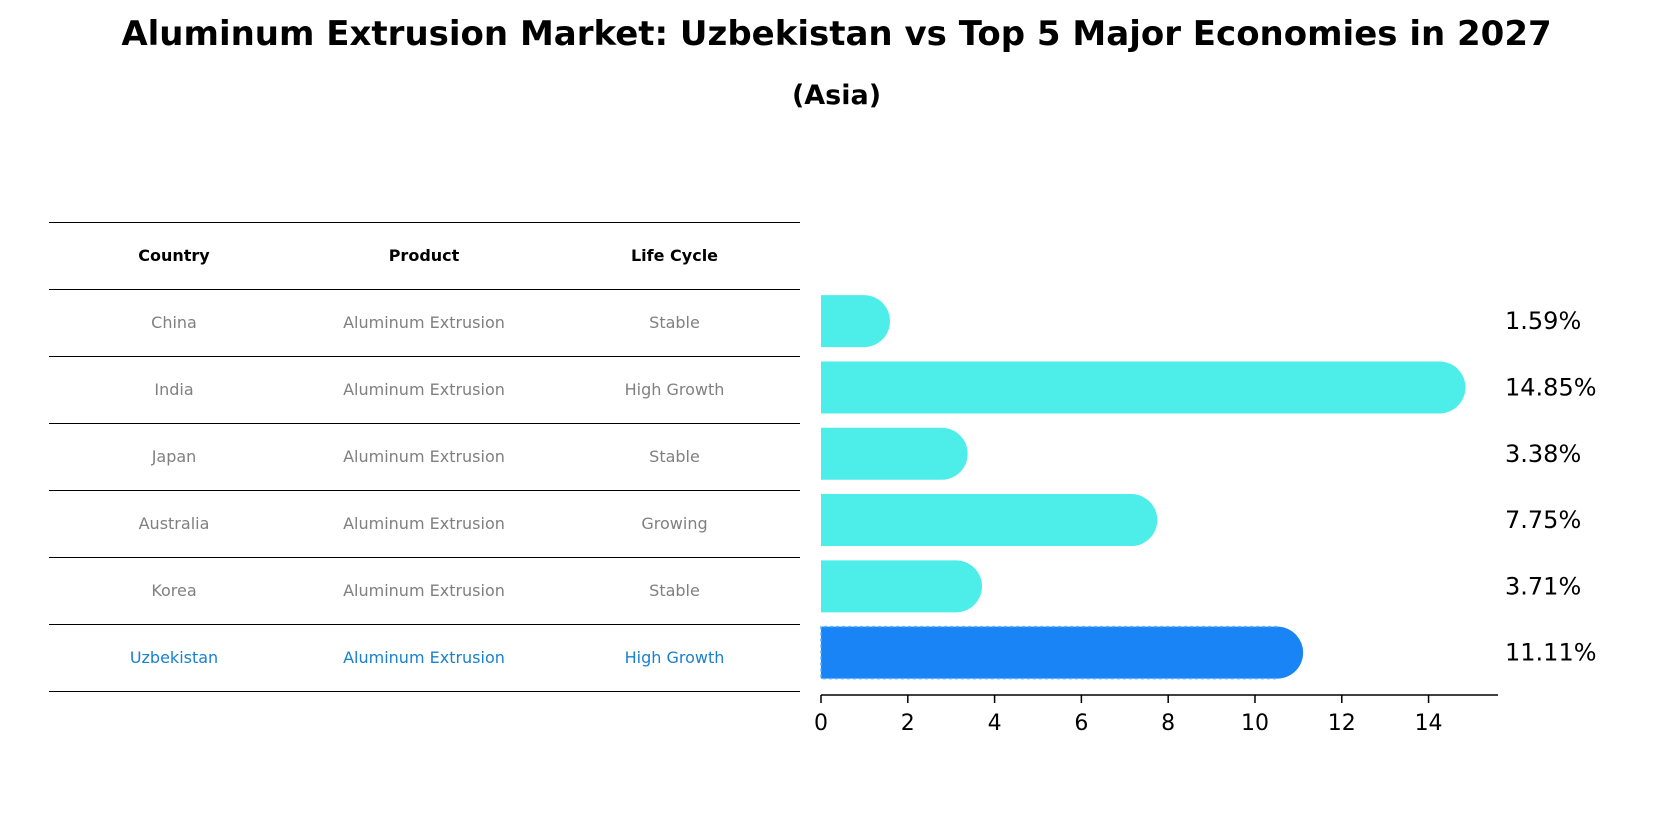  What do you see at coordinates (1342, 723) in the screenshot?
I see `x-tick-label: 12` at bounding box center [1342, 723].